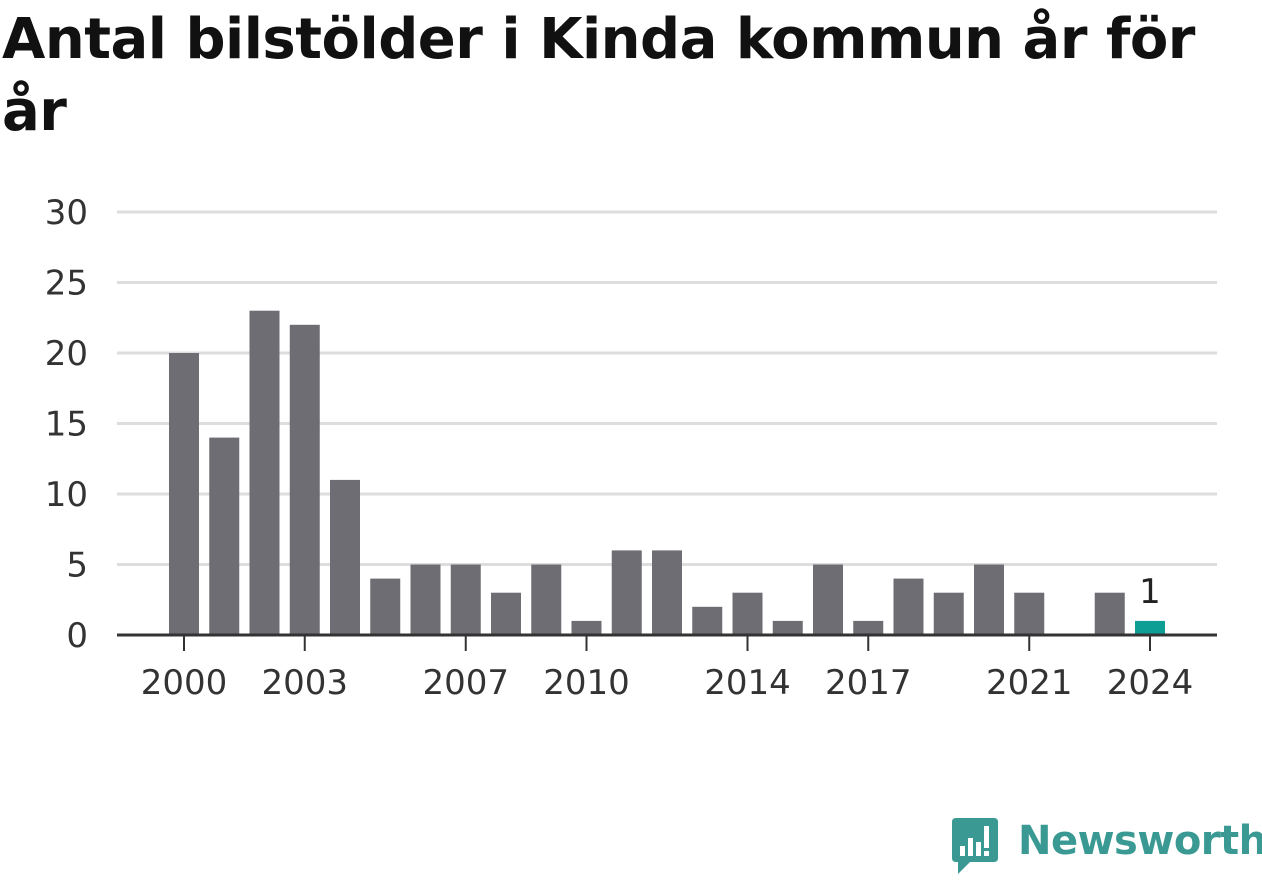 This screenshot has width=1262, height=880. What do you see at coordinates (1140, 841) in the screenshot?
I see `brand-name: Newsworthy` at bounding box center [1140, 841].